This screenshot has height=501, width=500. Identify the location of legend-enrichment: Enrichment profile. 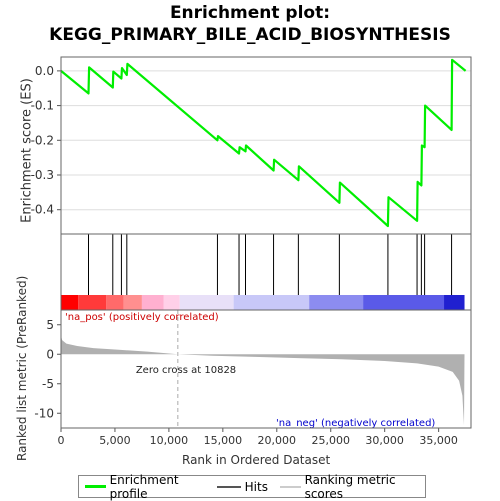
(145, 487).